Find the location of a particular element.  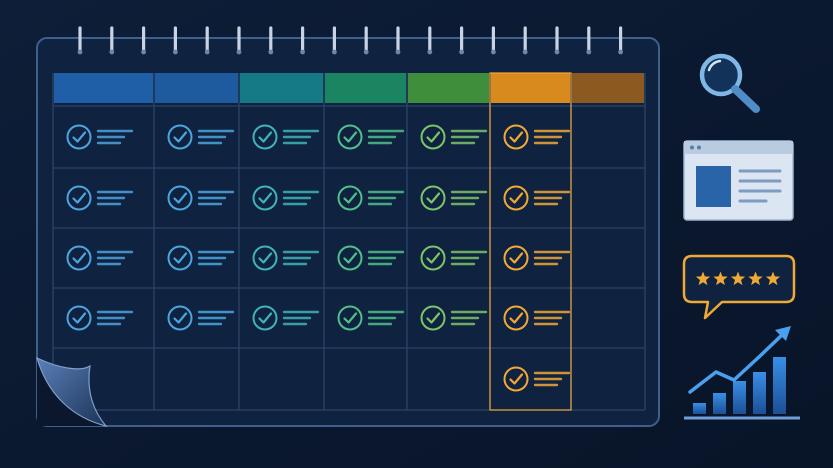

web-page-icon is located at coordinates (738, 180).